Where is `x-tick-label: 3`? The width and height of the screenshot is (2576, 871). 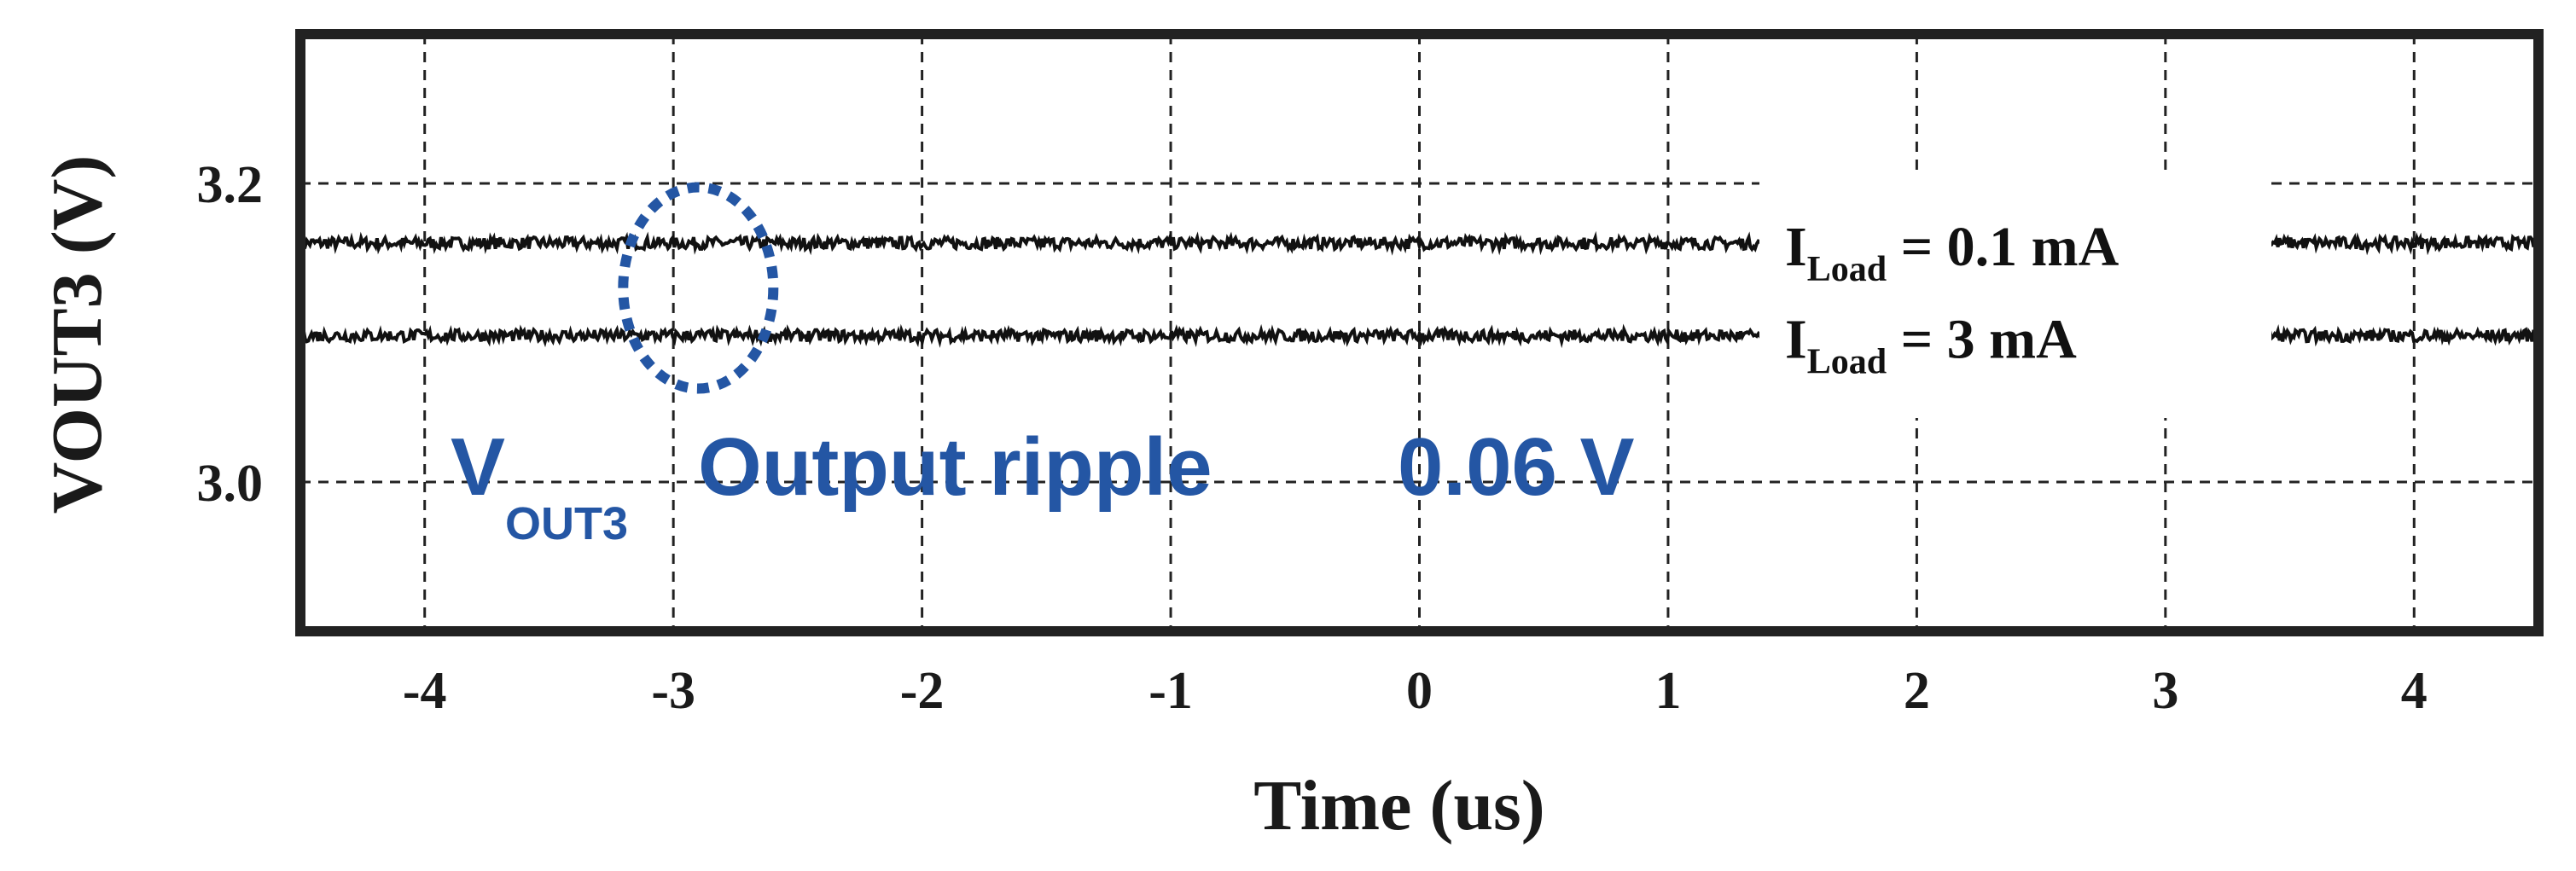 x-tick-label: 3 is located at coordinates (2165, 691).